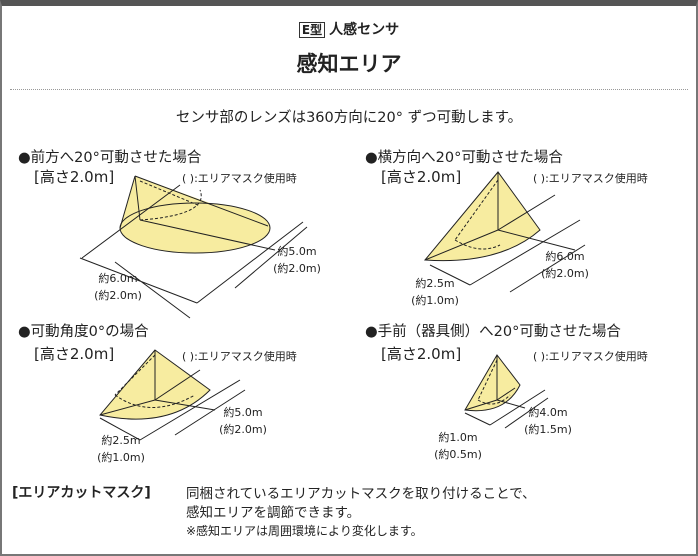  I want to click on mask-text-line1: 同梱されているエリアカットマスクを取り付けることで、, so click(361, 494).